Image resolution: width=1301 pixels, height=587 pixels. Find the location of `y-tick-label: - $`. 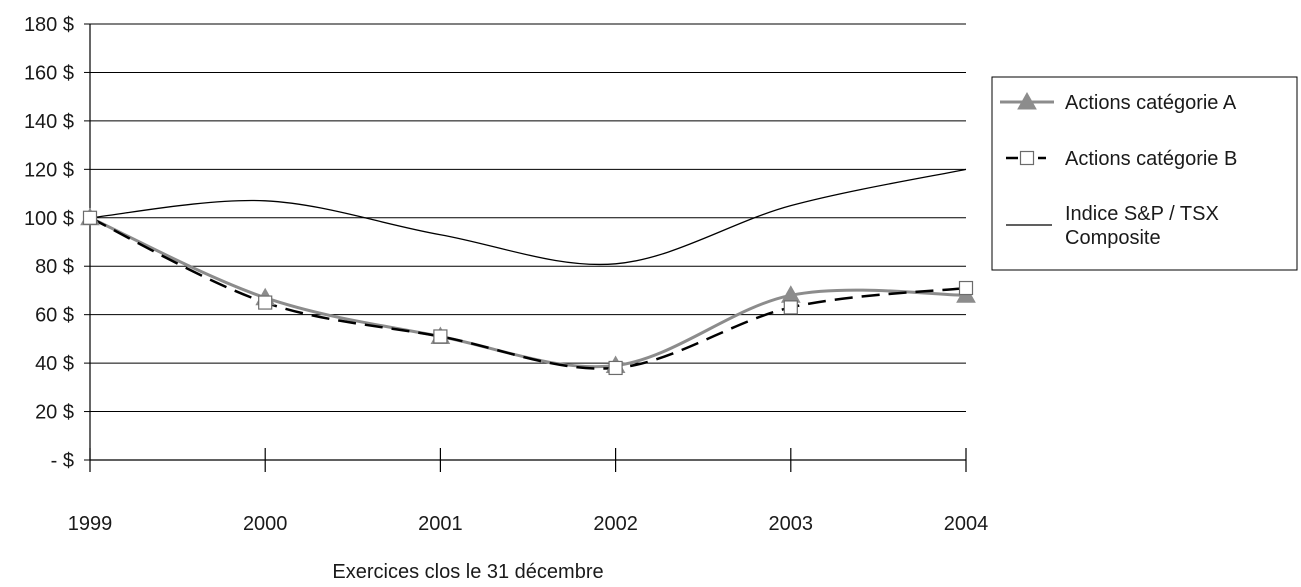

y-tick-label: - $ is located at coordinates (62, 461).